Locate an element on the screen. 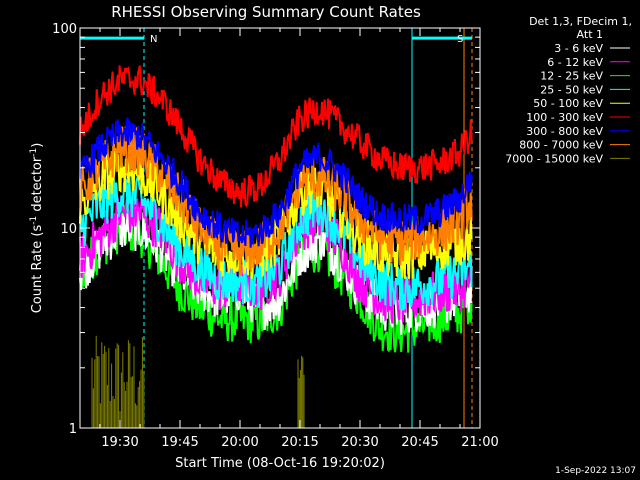 The height and width of the screenshot is (480, 640). legend-label-5: 100 - 300 keV is located at coordinates (564, 117).